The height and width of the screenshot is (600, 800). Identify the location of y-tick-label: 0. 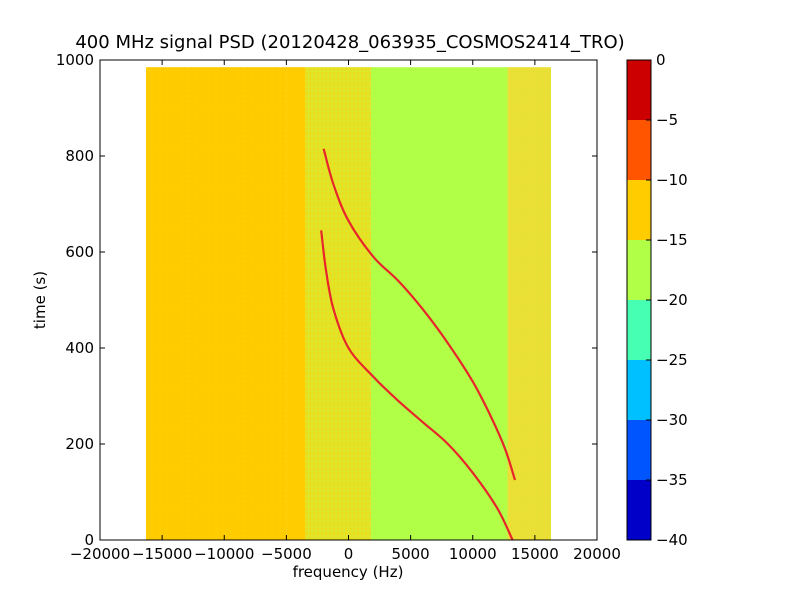
(89, 540).